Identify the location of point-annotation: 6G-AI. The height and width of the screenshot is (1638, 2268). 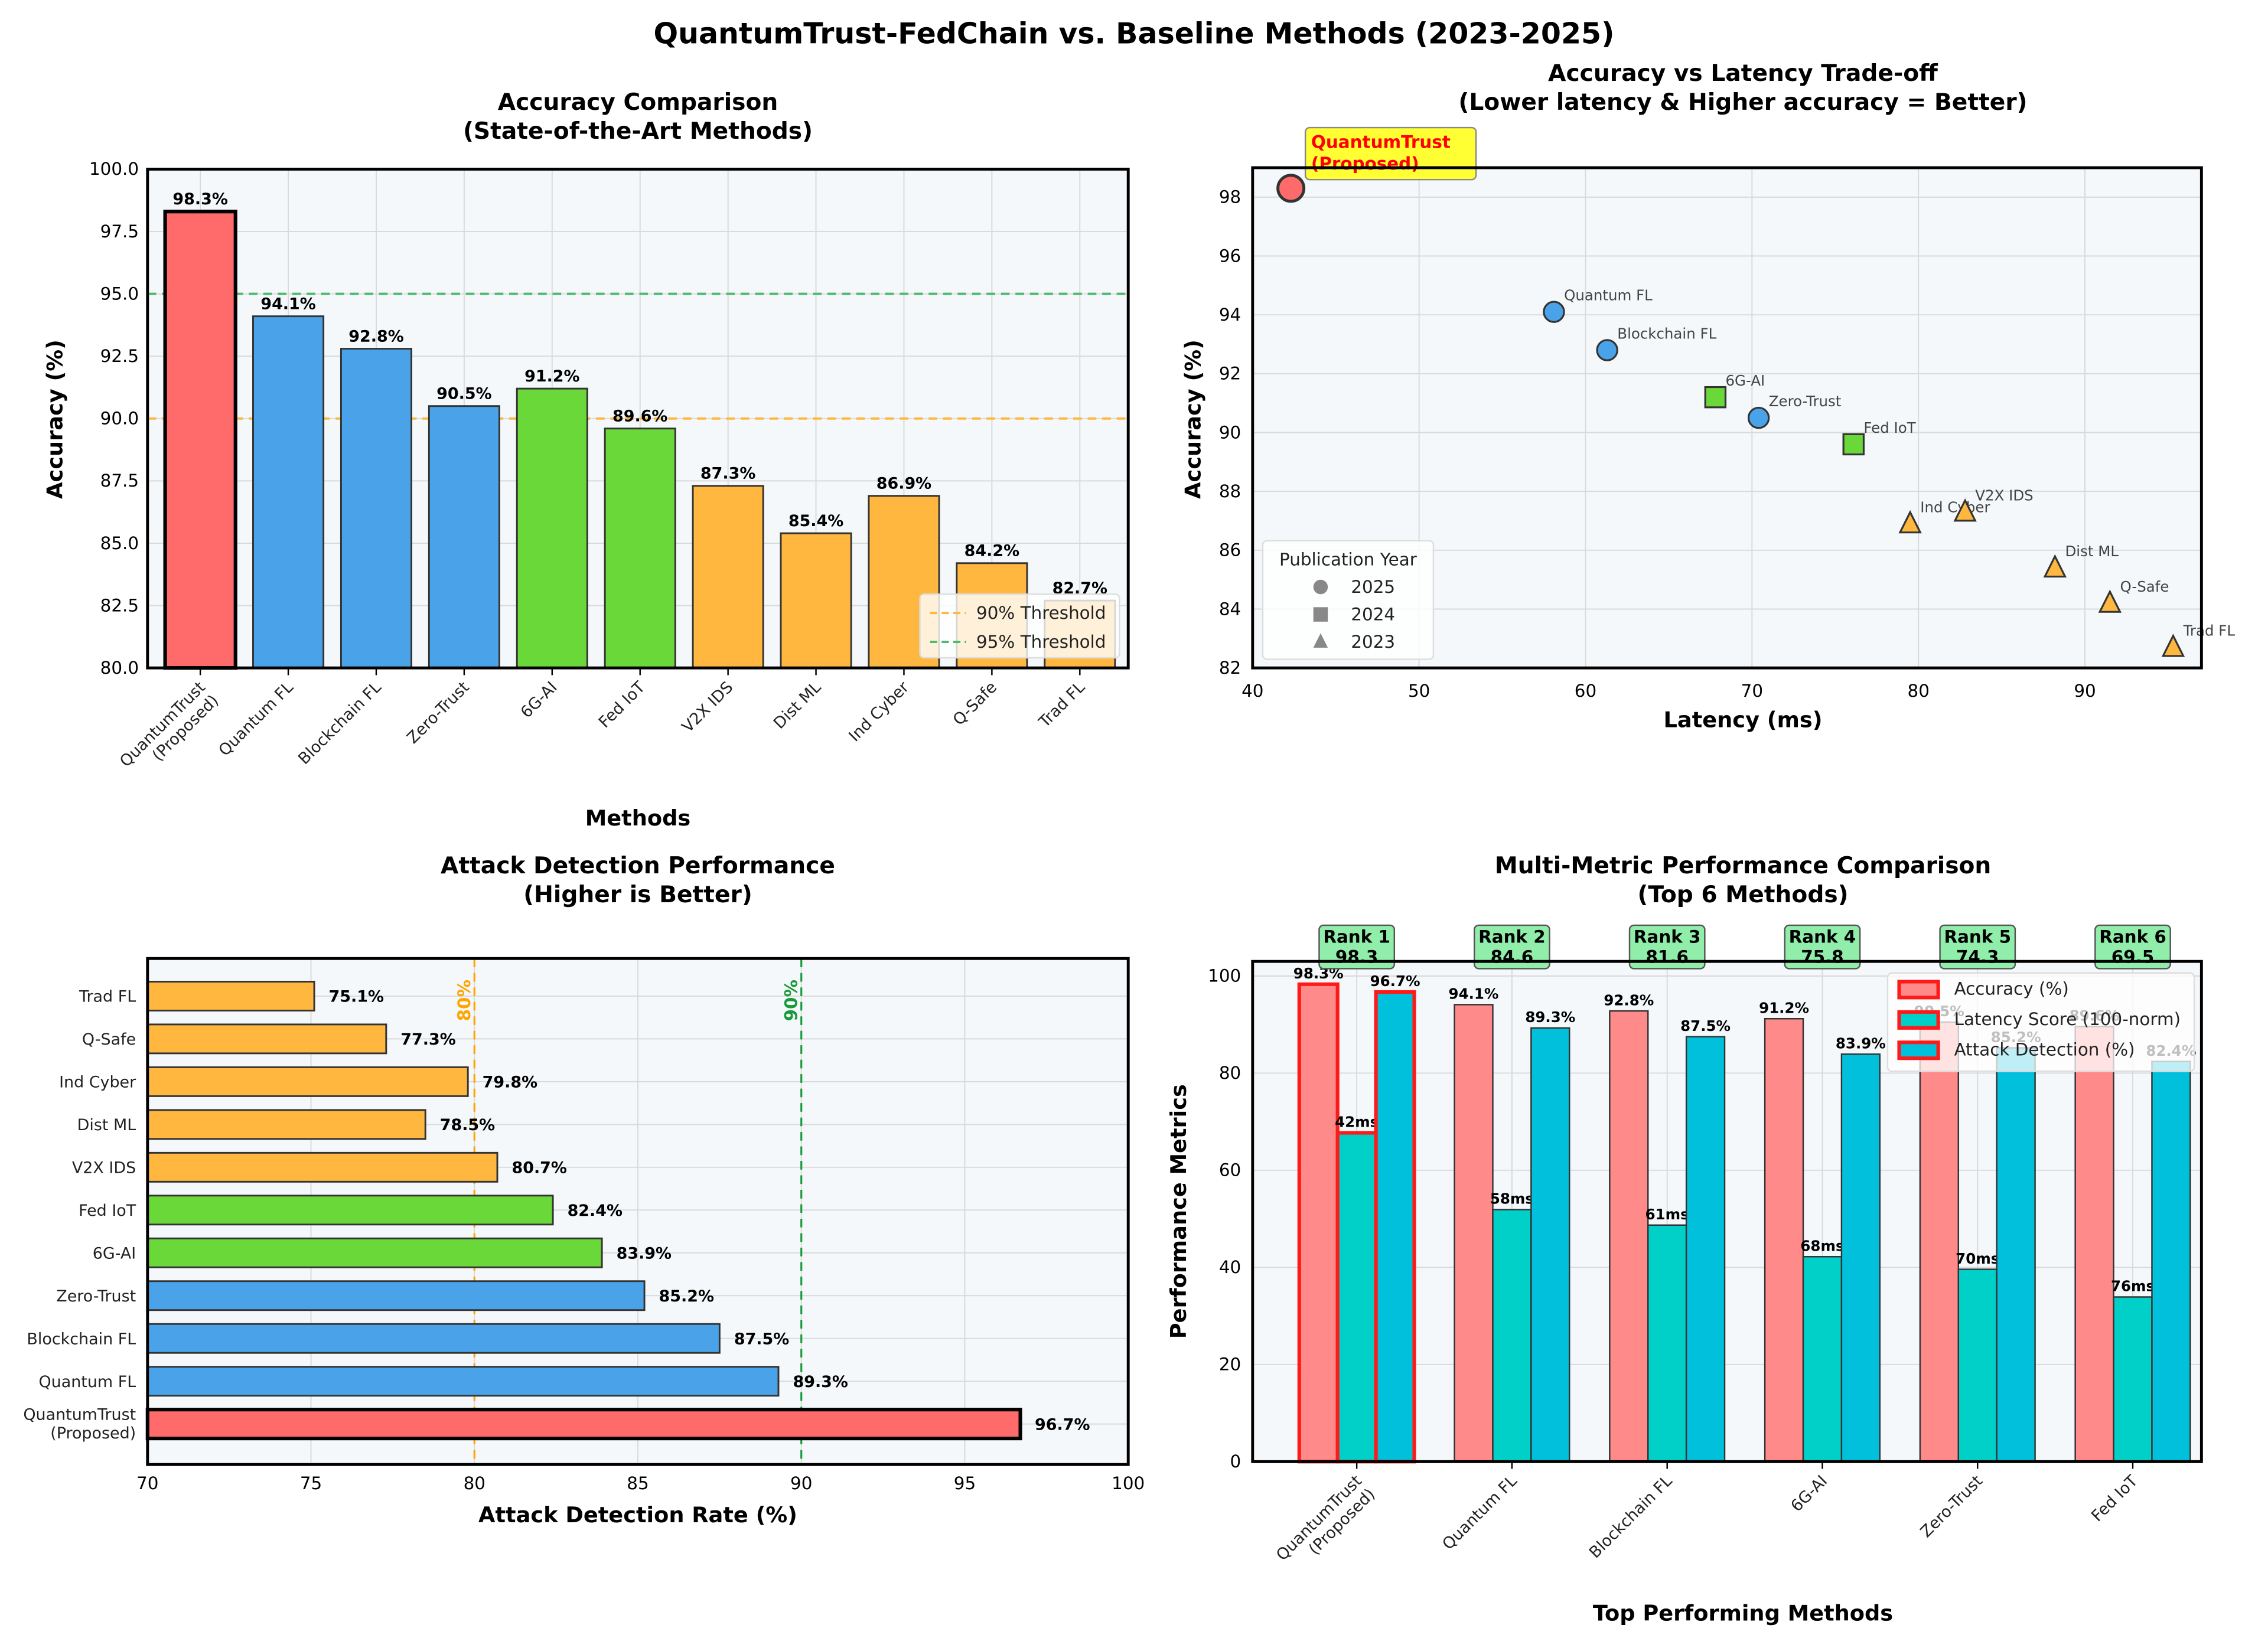
(1745, 381).